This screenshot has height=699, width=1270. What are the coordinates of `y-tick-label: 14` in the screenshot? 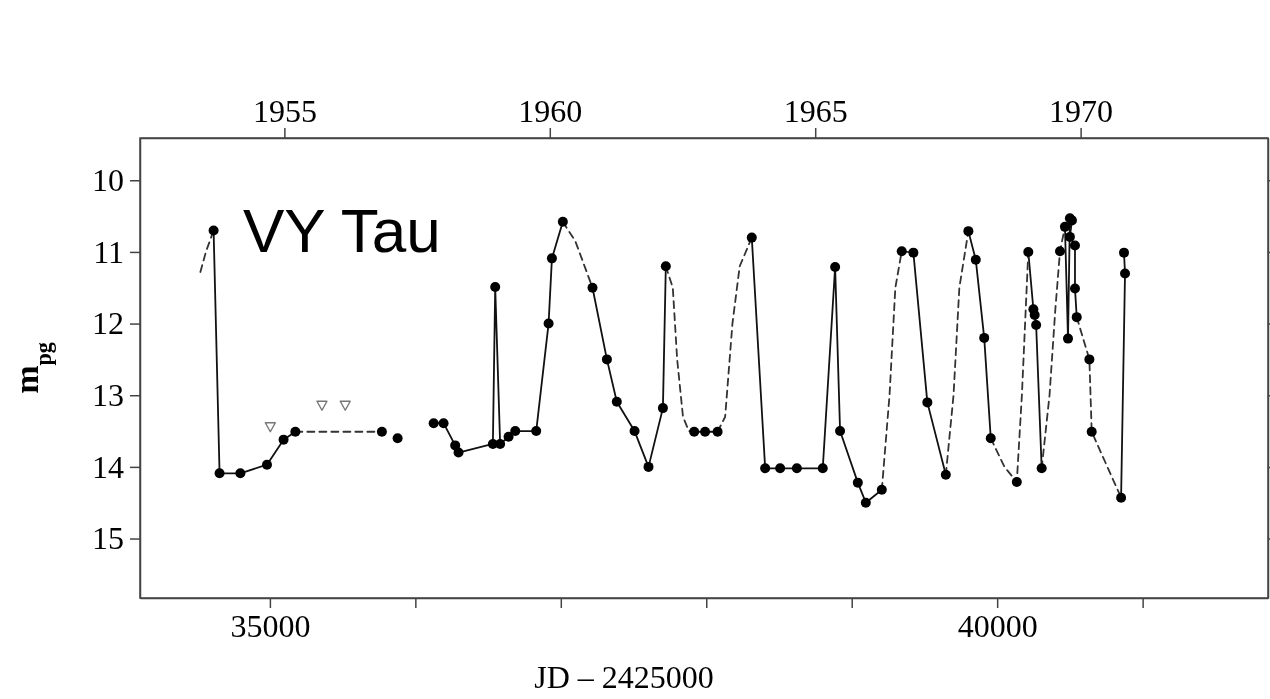 It's located at (108, 466).